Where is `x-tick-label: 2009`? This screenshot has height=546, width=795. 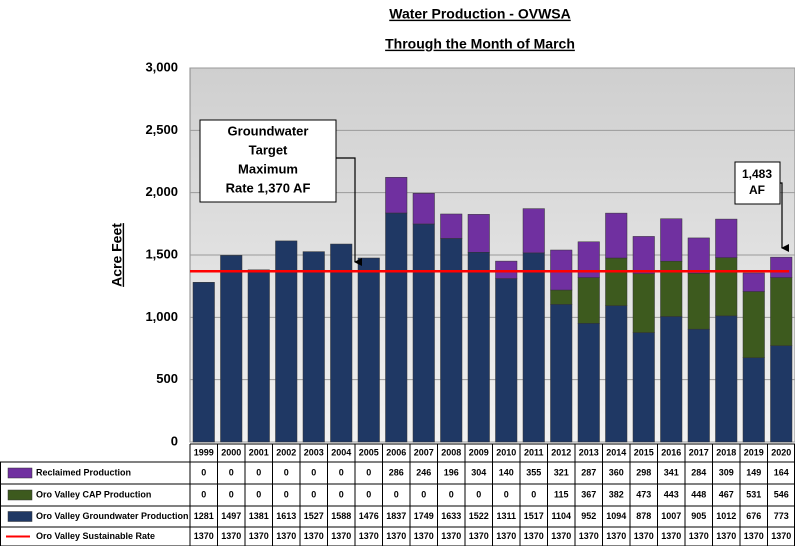 x-tick-label: 2009 is located at coordinates (479, 452).